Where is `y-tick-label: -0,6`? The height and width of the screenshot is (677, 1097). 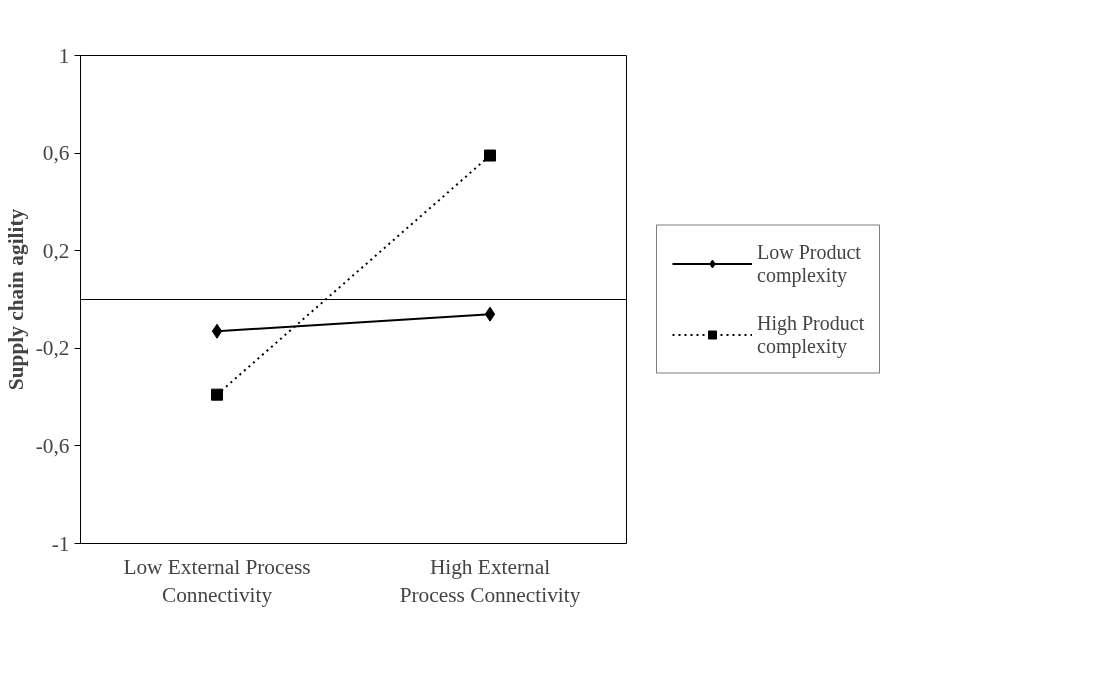
y-tick-label: -0,6 is located at coordinates (52, 445).